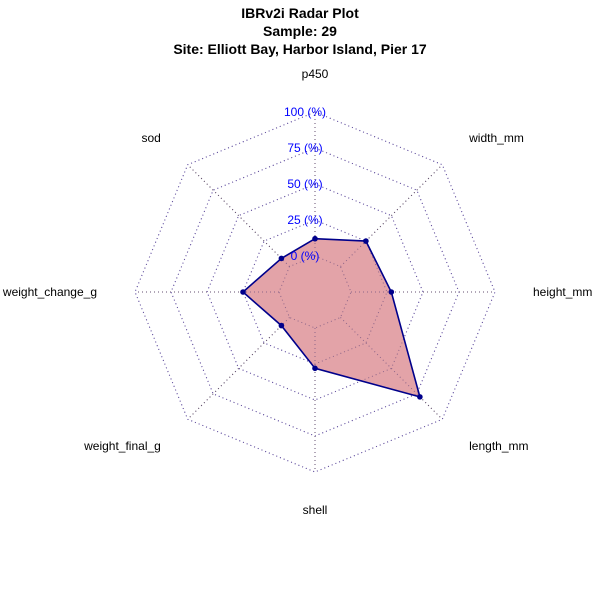 The image size is (600, 600). Describe the element at coordinates (243, 292) in the screenshot. I see `series-point-weight_change_g` at that location.